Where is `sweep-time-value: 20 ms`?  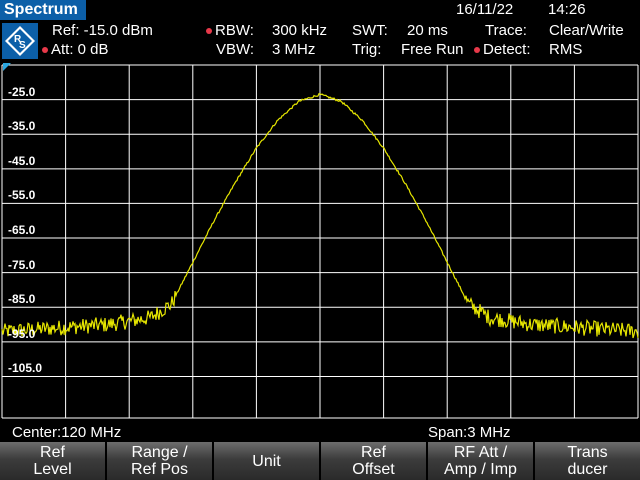
sweep-time-value: 20 ms is located at coordinates (427, 30).